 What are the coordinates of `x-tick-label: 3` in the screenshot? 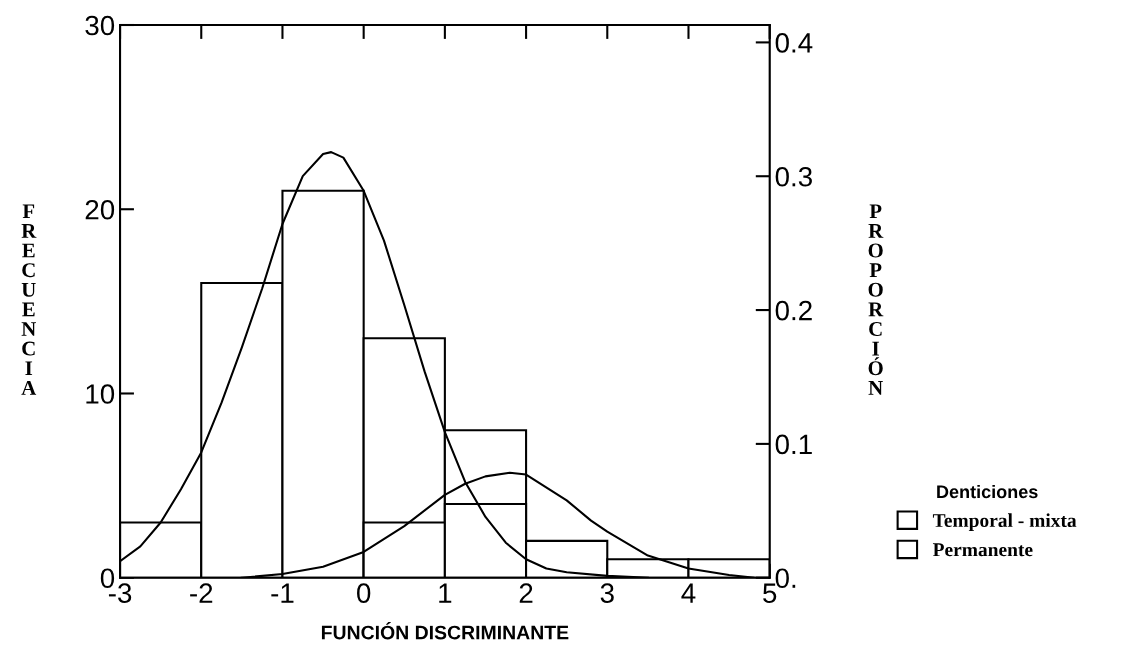 It's located at (607, 593).